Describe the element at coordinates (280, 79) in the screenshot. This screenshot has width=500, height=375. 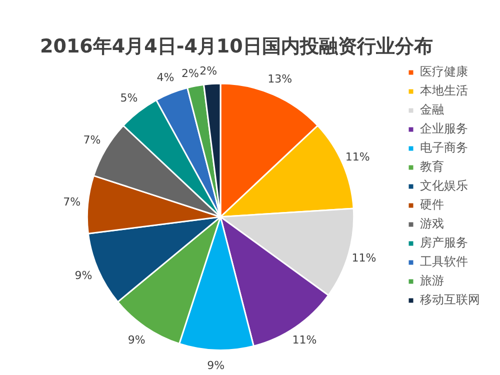
I see `data-label: 13%` at that location.